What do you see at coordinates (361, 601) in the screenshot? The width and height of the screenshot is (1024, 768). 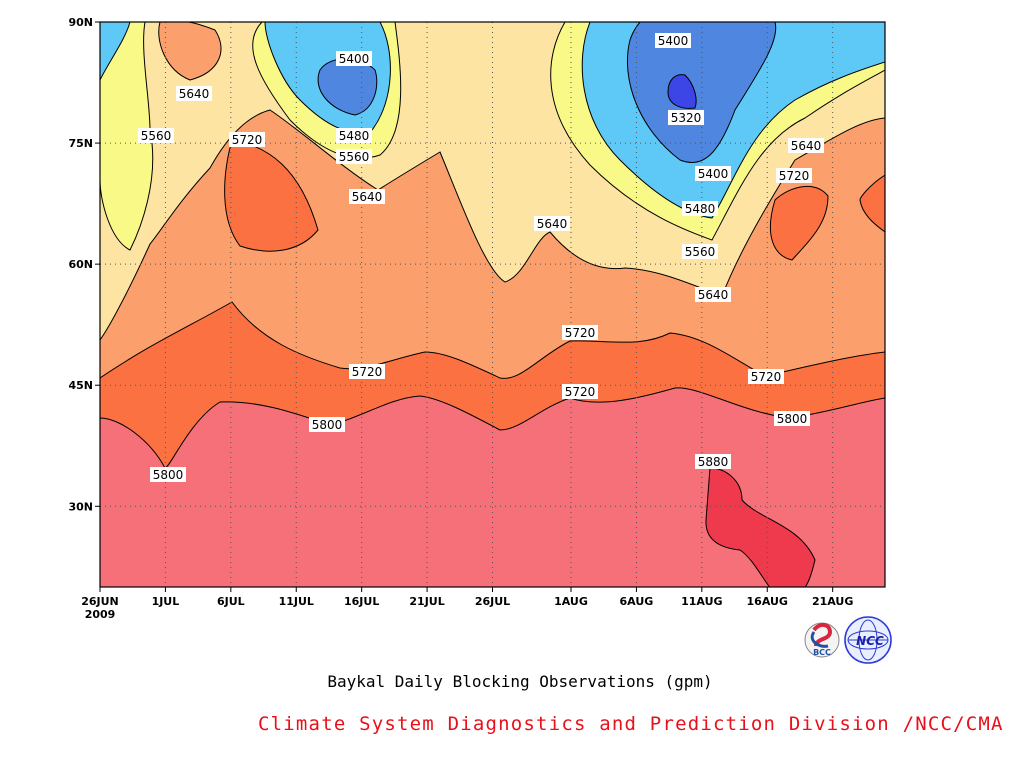 I see `x-tick-label: 16JUL` at bounding box center [361, 601].